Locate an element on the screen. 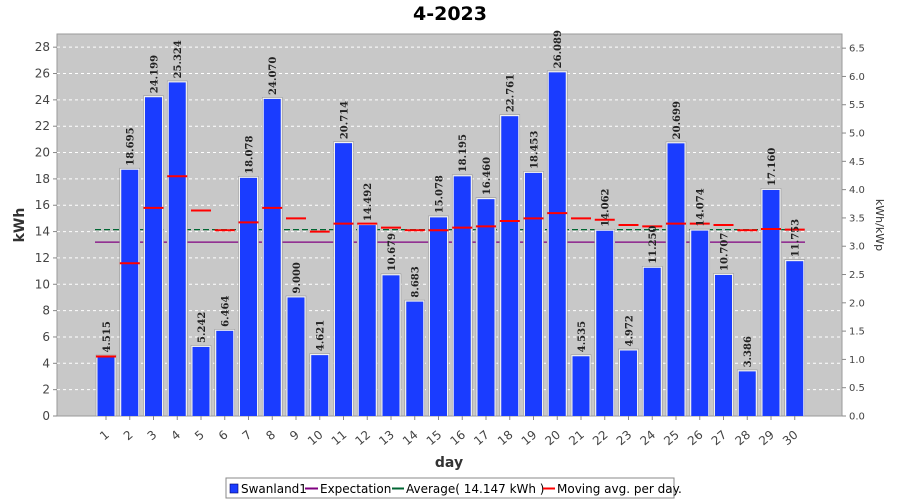 The width and height of the screenshot is (900, 500). x-tick-label: 6 is located at coordinates (223, 436).